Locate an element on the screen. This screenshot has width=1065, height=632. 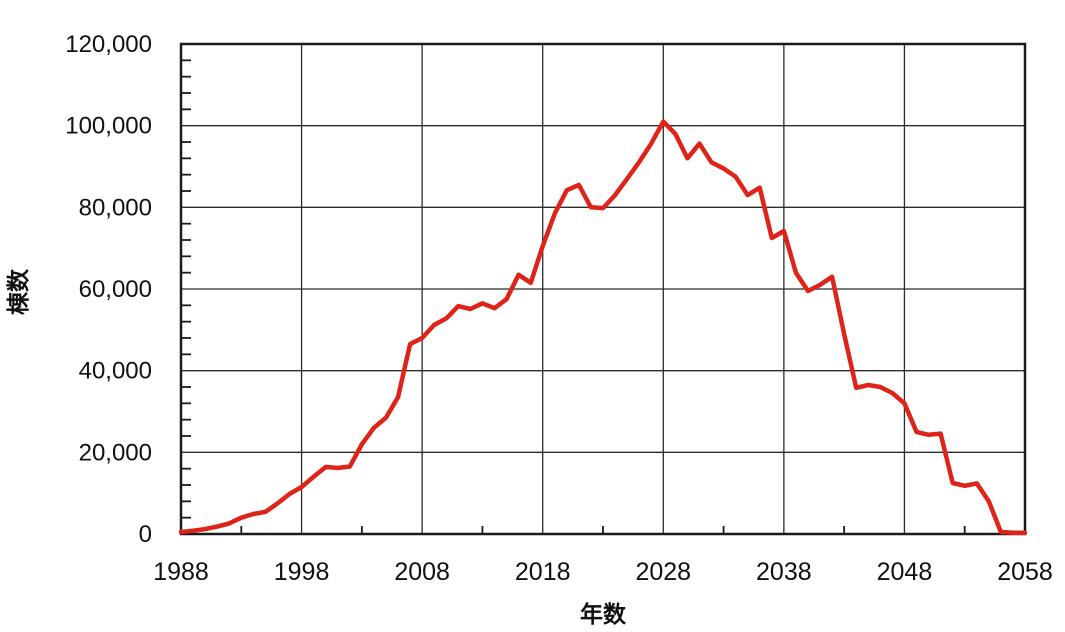
y-axis-tick-label: 0 is located at coordinates (145, 534).